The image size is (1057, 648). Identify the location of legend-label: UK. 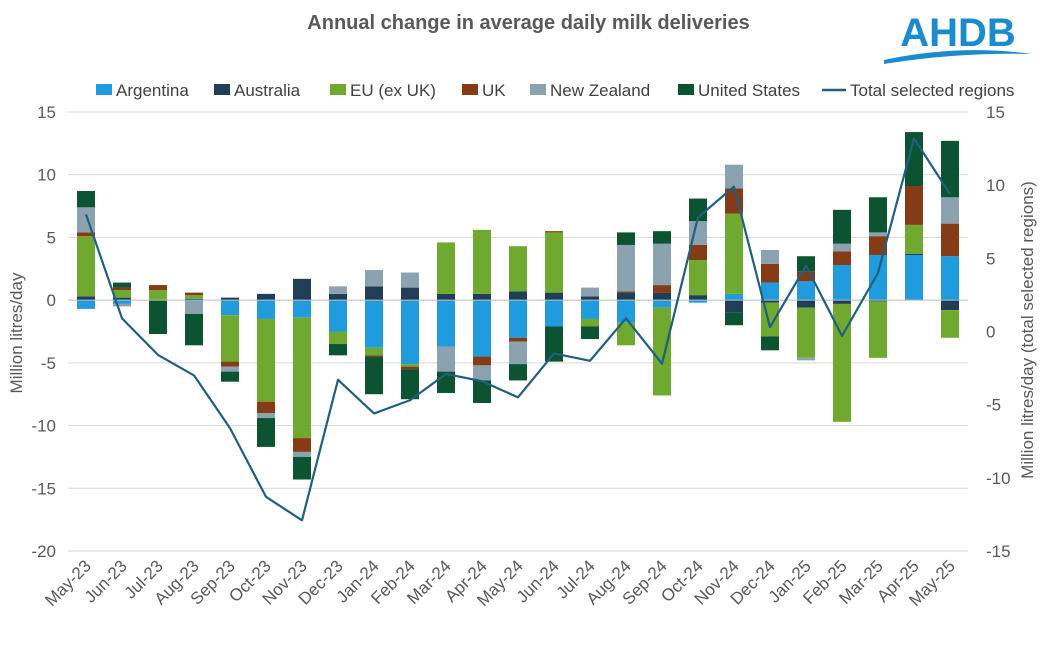
(494, 90).